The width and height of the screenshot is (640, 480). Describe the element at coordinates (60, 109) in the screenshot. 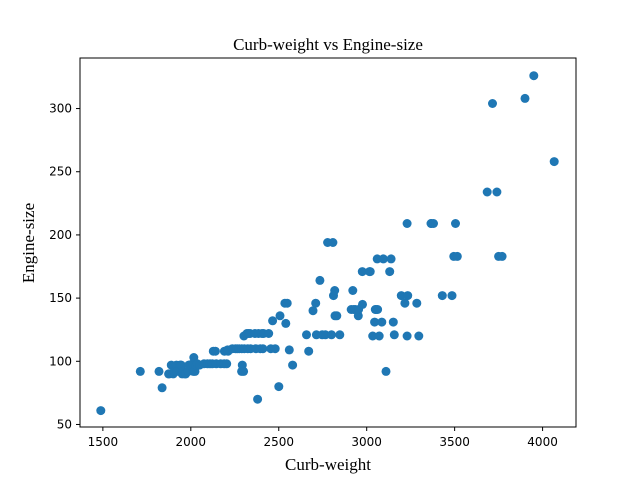

I see `y-tick-label: 300` at that location.